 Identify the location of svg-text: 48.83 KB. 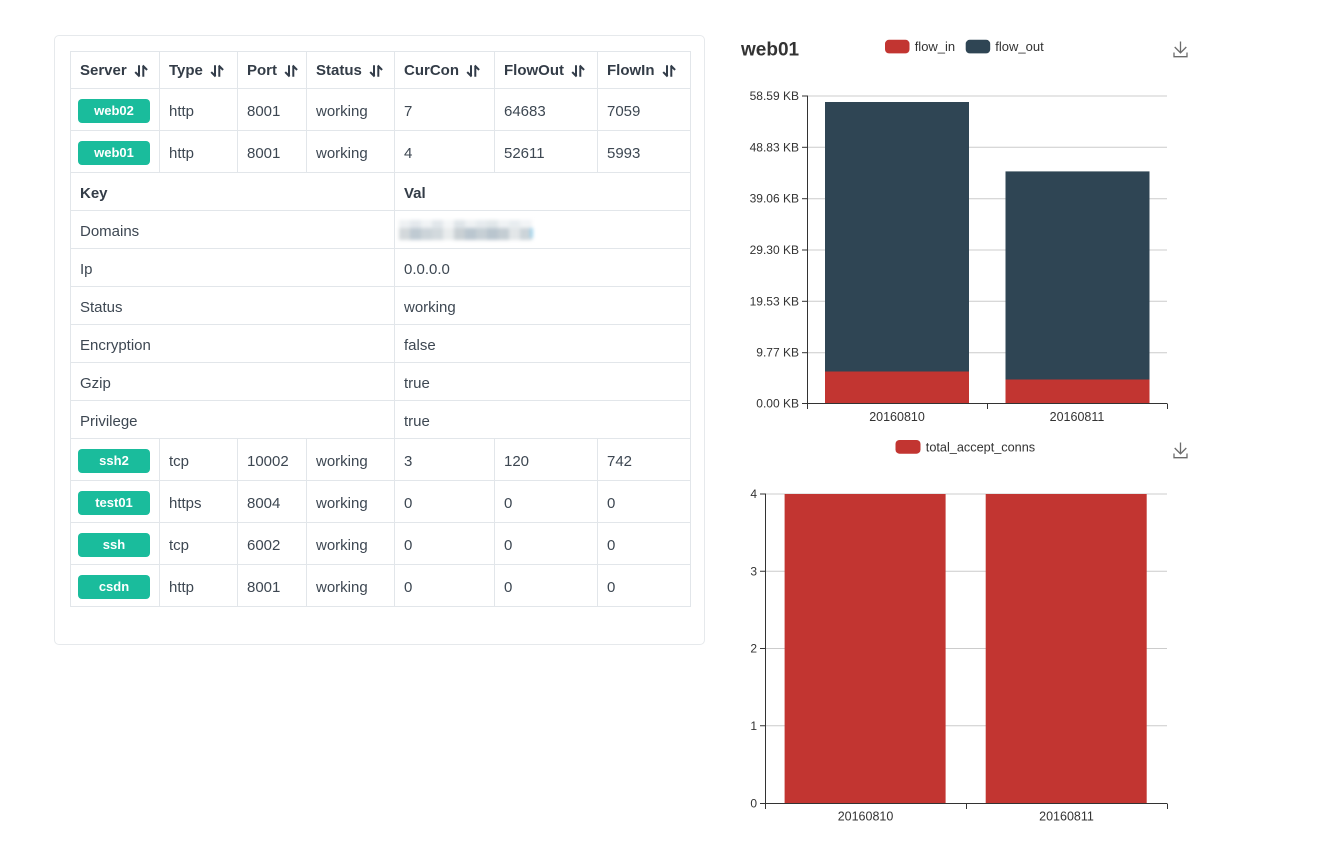
(774, 147).